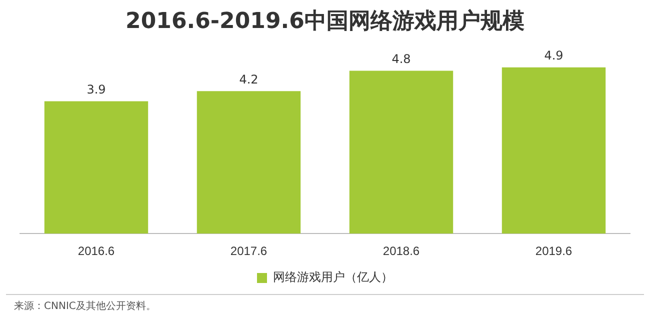 The image size is (650, 333). What do you see at coordinates (248, 79) in the screenshot?
I see `data-label: 4.2` at bounding box center [248, 79].